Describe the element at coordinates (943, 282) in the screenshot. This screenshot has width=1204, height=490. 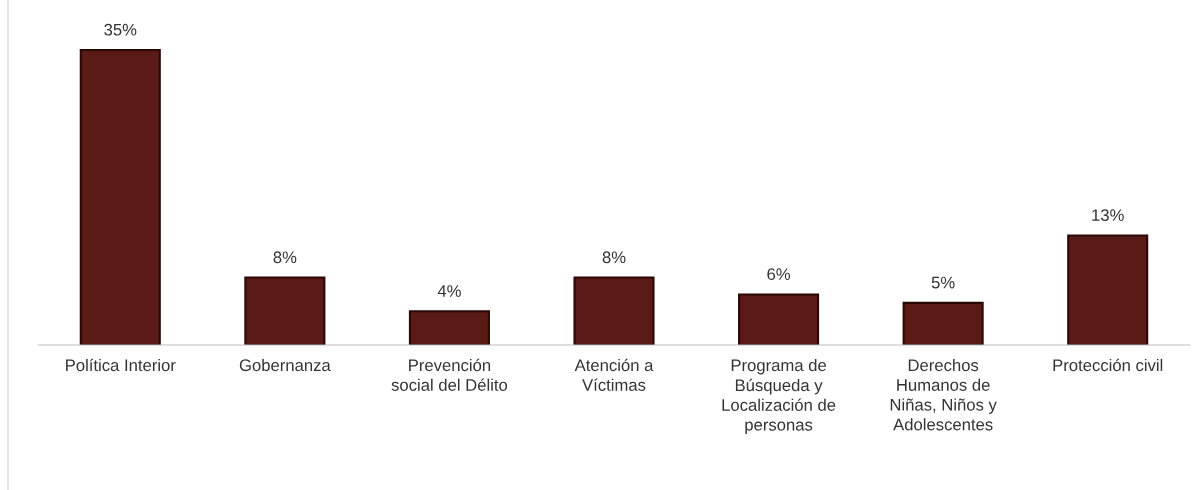
I see `data-label: 5%` at that location.